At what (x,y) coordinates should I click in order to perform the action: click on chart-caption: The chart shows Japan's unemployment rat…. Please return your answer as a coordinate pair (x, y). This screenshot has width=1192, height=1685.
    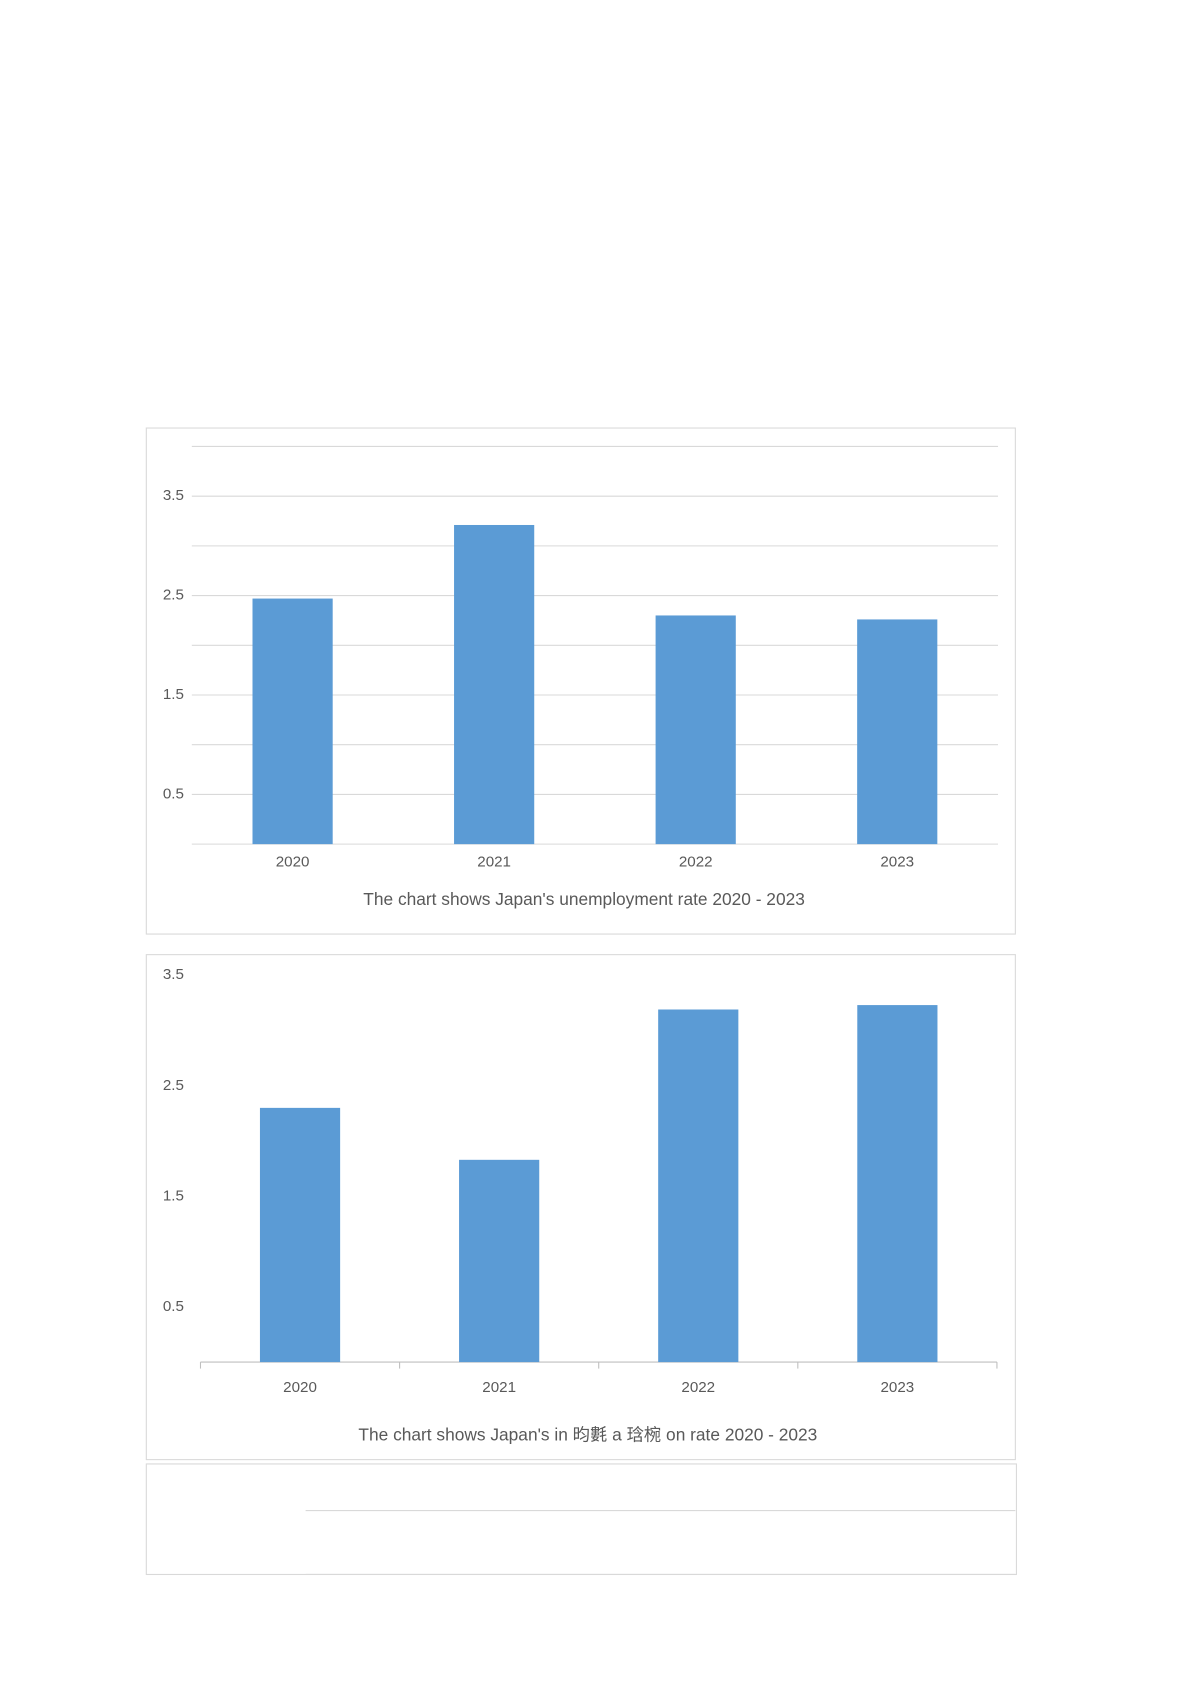
    Looking at the image, I should click on (584, 899).